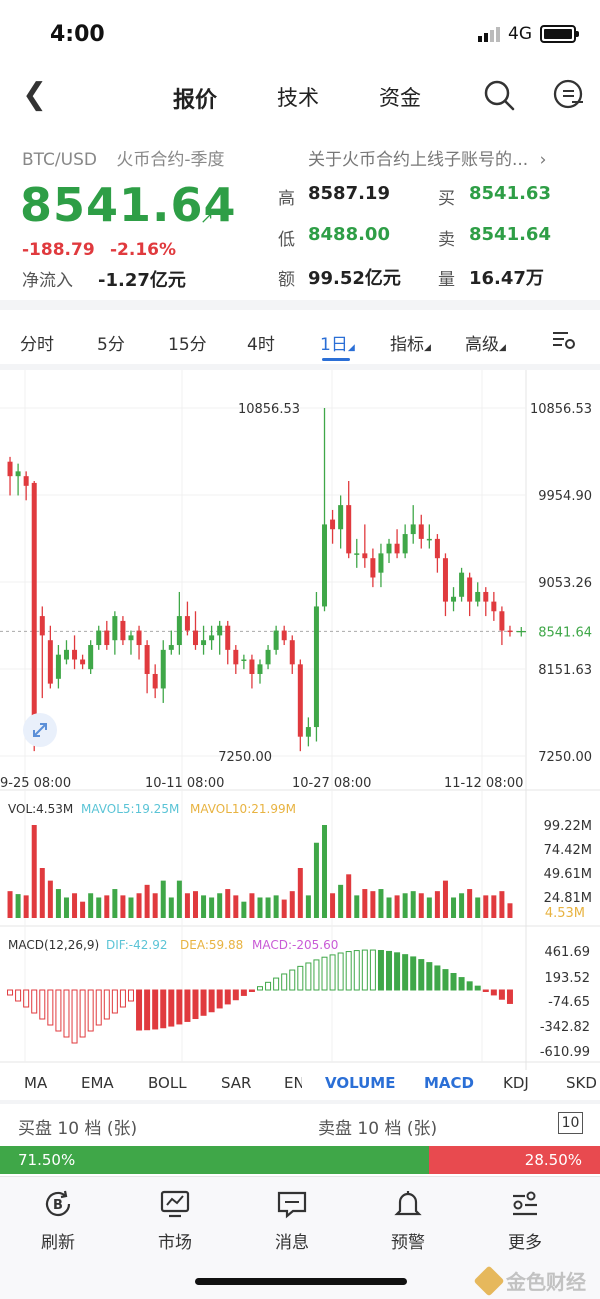 The image size is (600, 1299). I want to click on y-axis-label: 9954.90, so click(565, 496).